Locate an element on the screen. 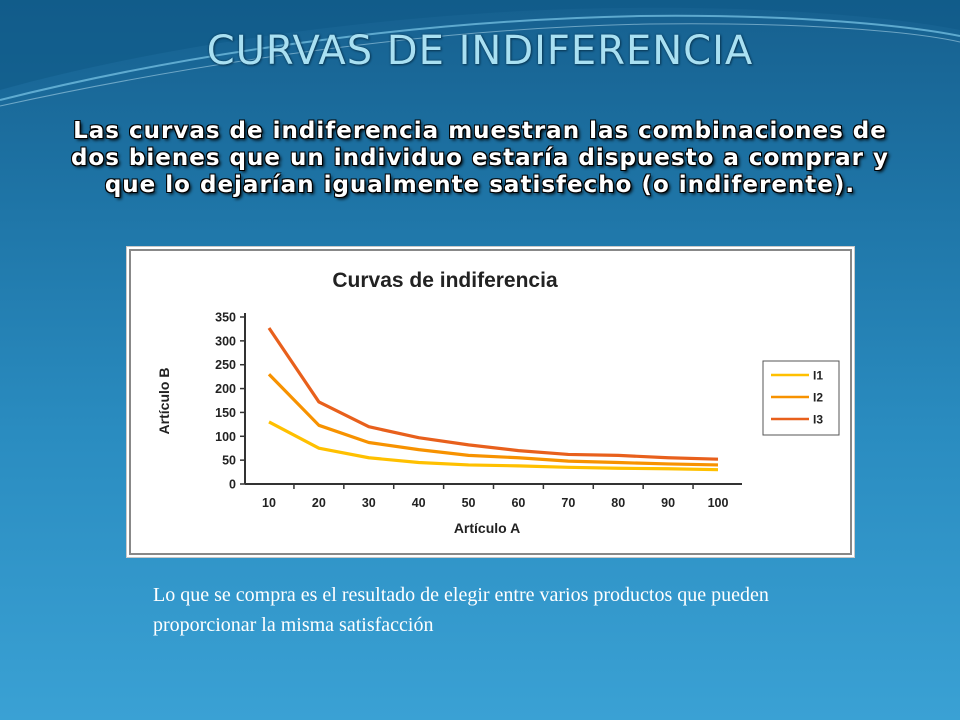 The width and height of the screenshot is (960, 720). chart-title: Curvas de indiferencia is located at coordinates (445, 280).